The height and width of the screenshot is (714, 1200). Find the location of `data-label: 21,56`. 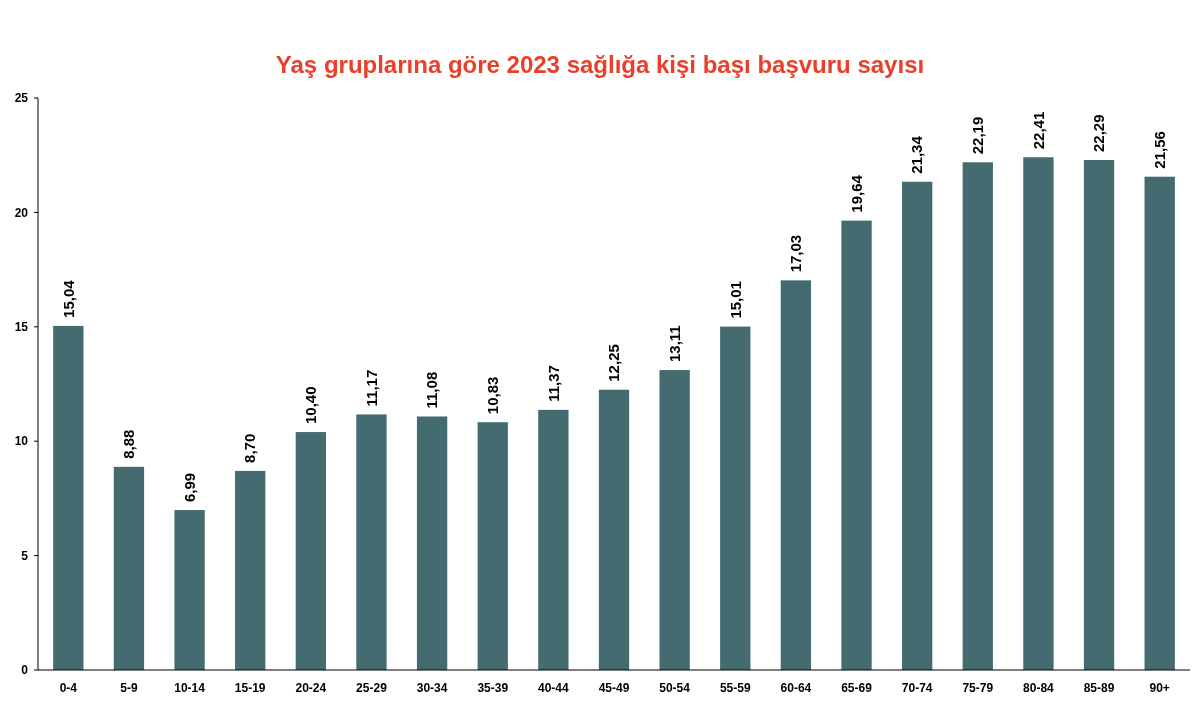

data-label: 21,56 is located at coordinates (1159, 150).